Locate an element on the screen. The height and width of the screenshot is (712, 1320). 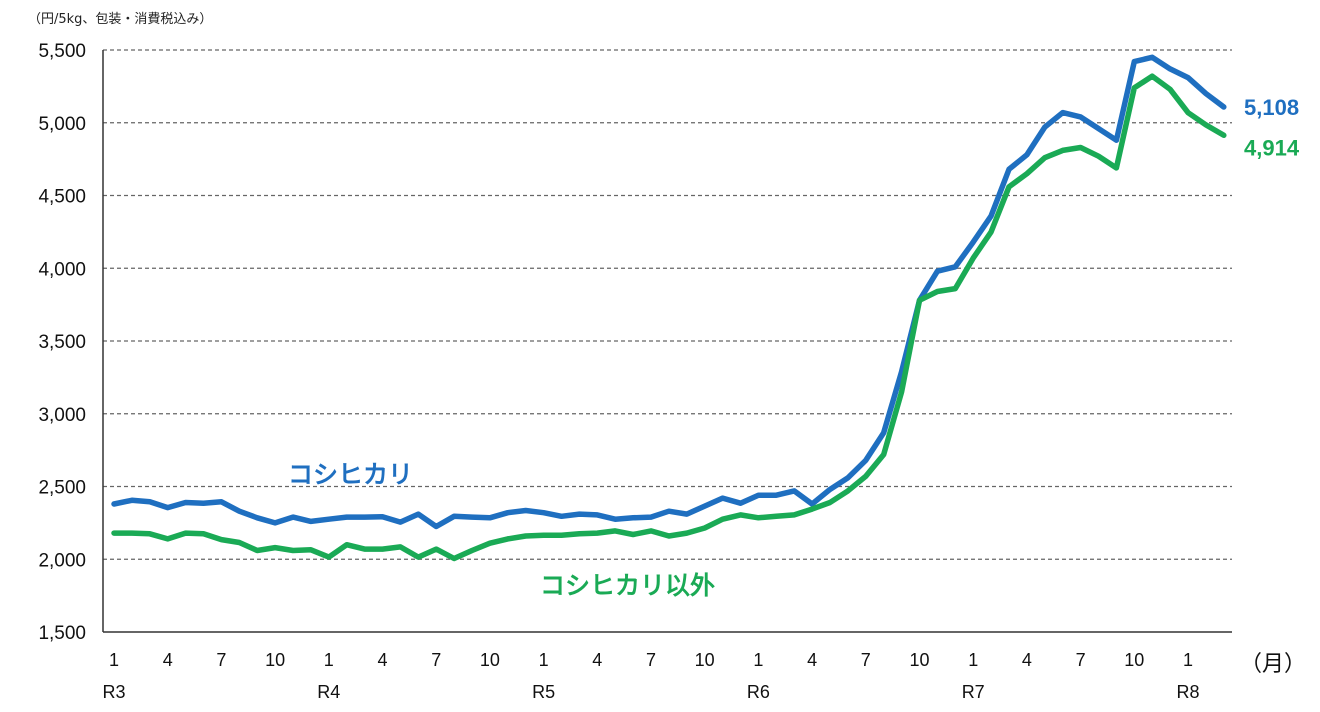
x-tick-label-year: R8 is located at coordinates (1187, 692).